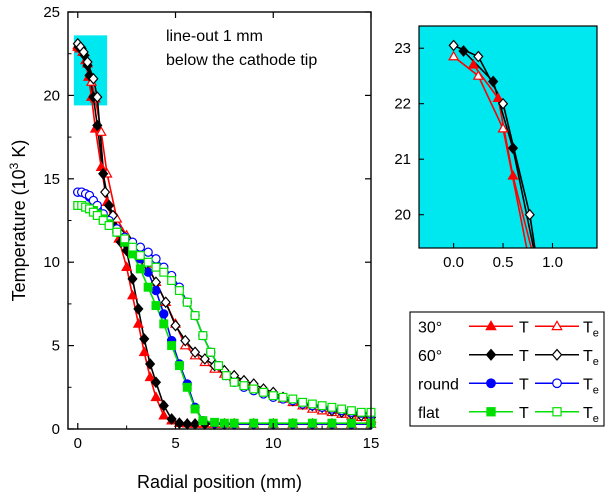  I want to click on y-tick-label: 15, so click(51, 179).